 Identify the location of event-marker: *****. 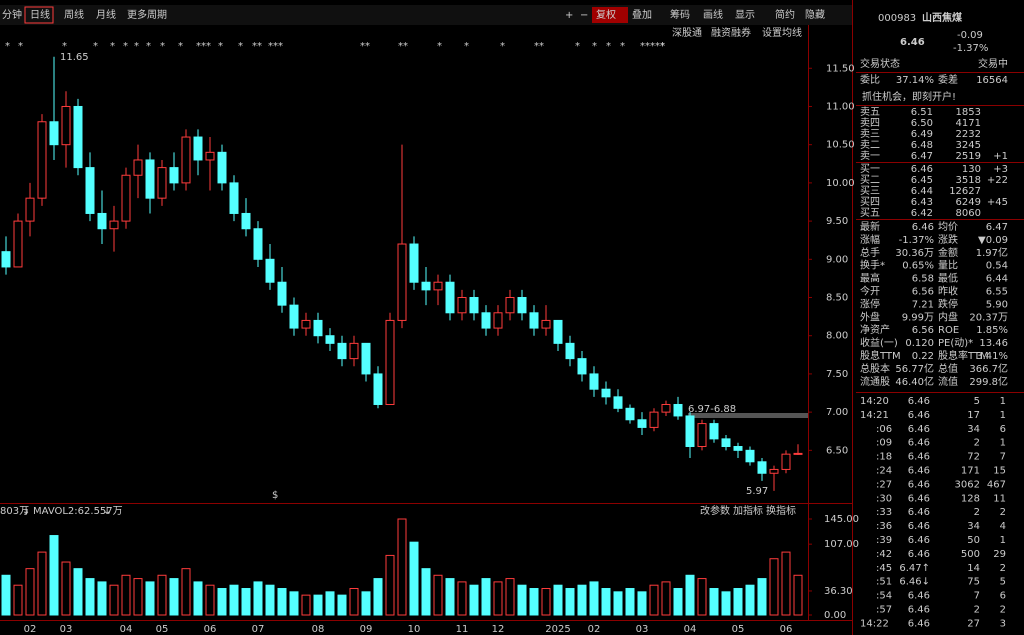
(652, 46).